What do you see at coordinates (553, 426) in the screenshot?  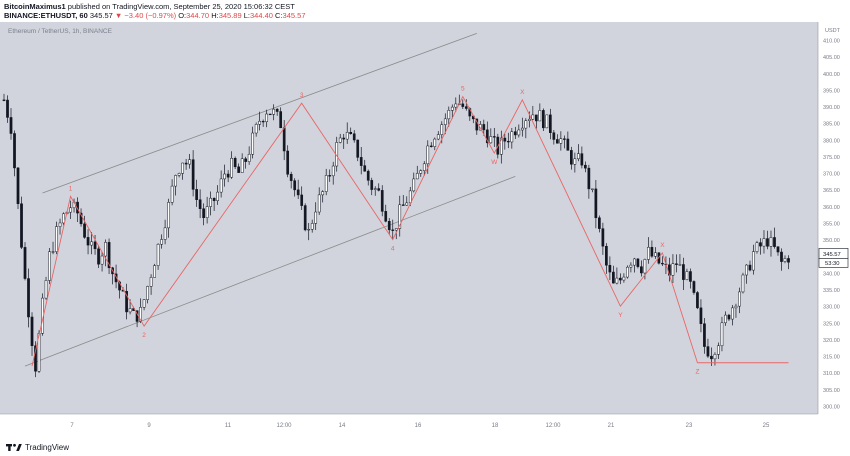 I see `time-tick-label: 12:00` at bounding box center [553, 426].